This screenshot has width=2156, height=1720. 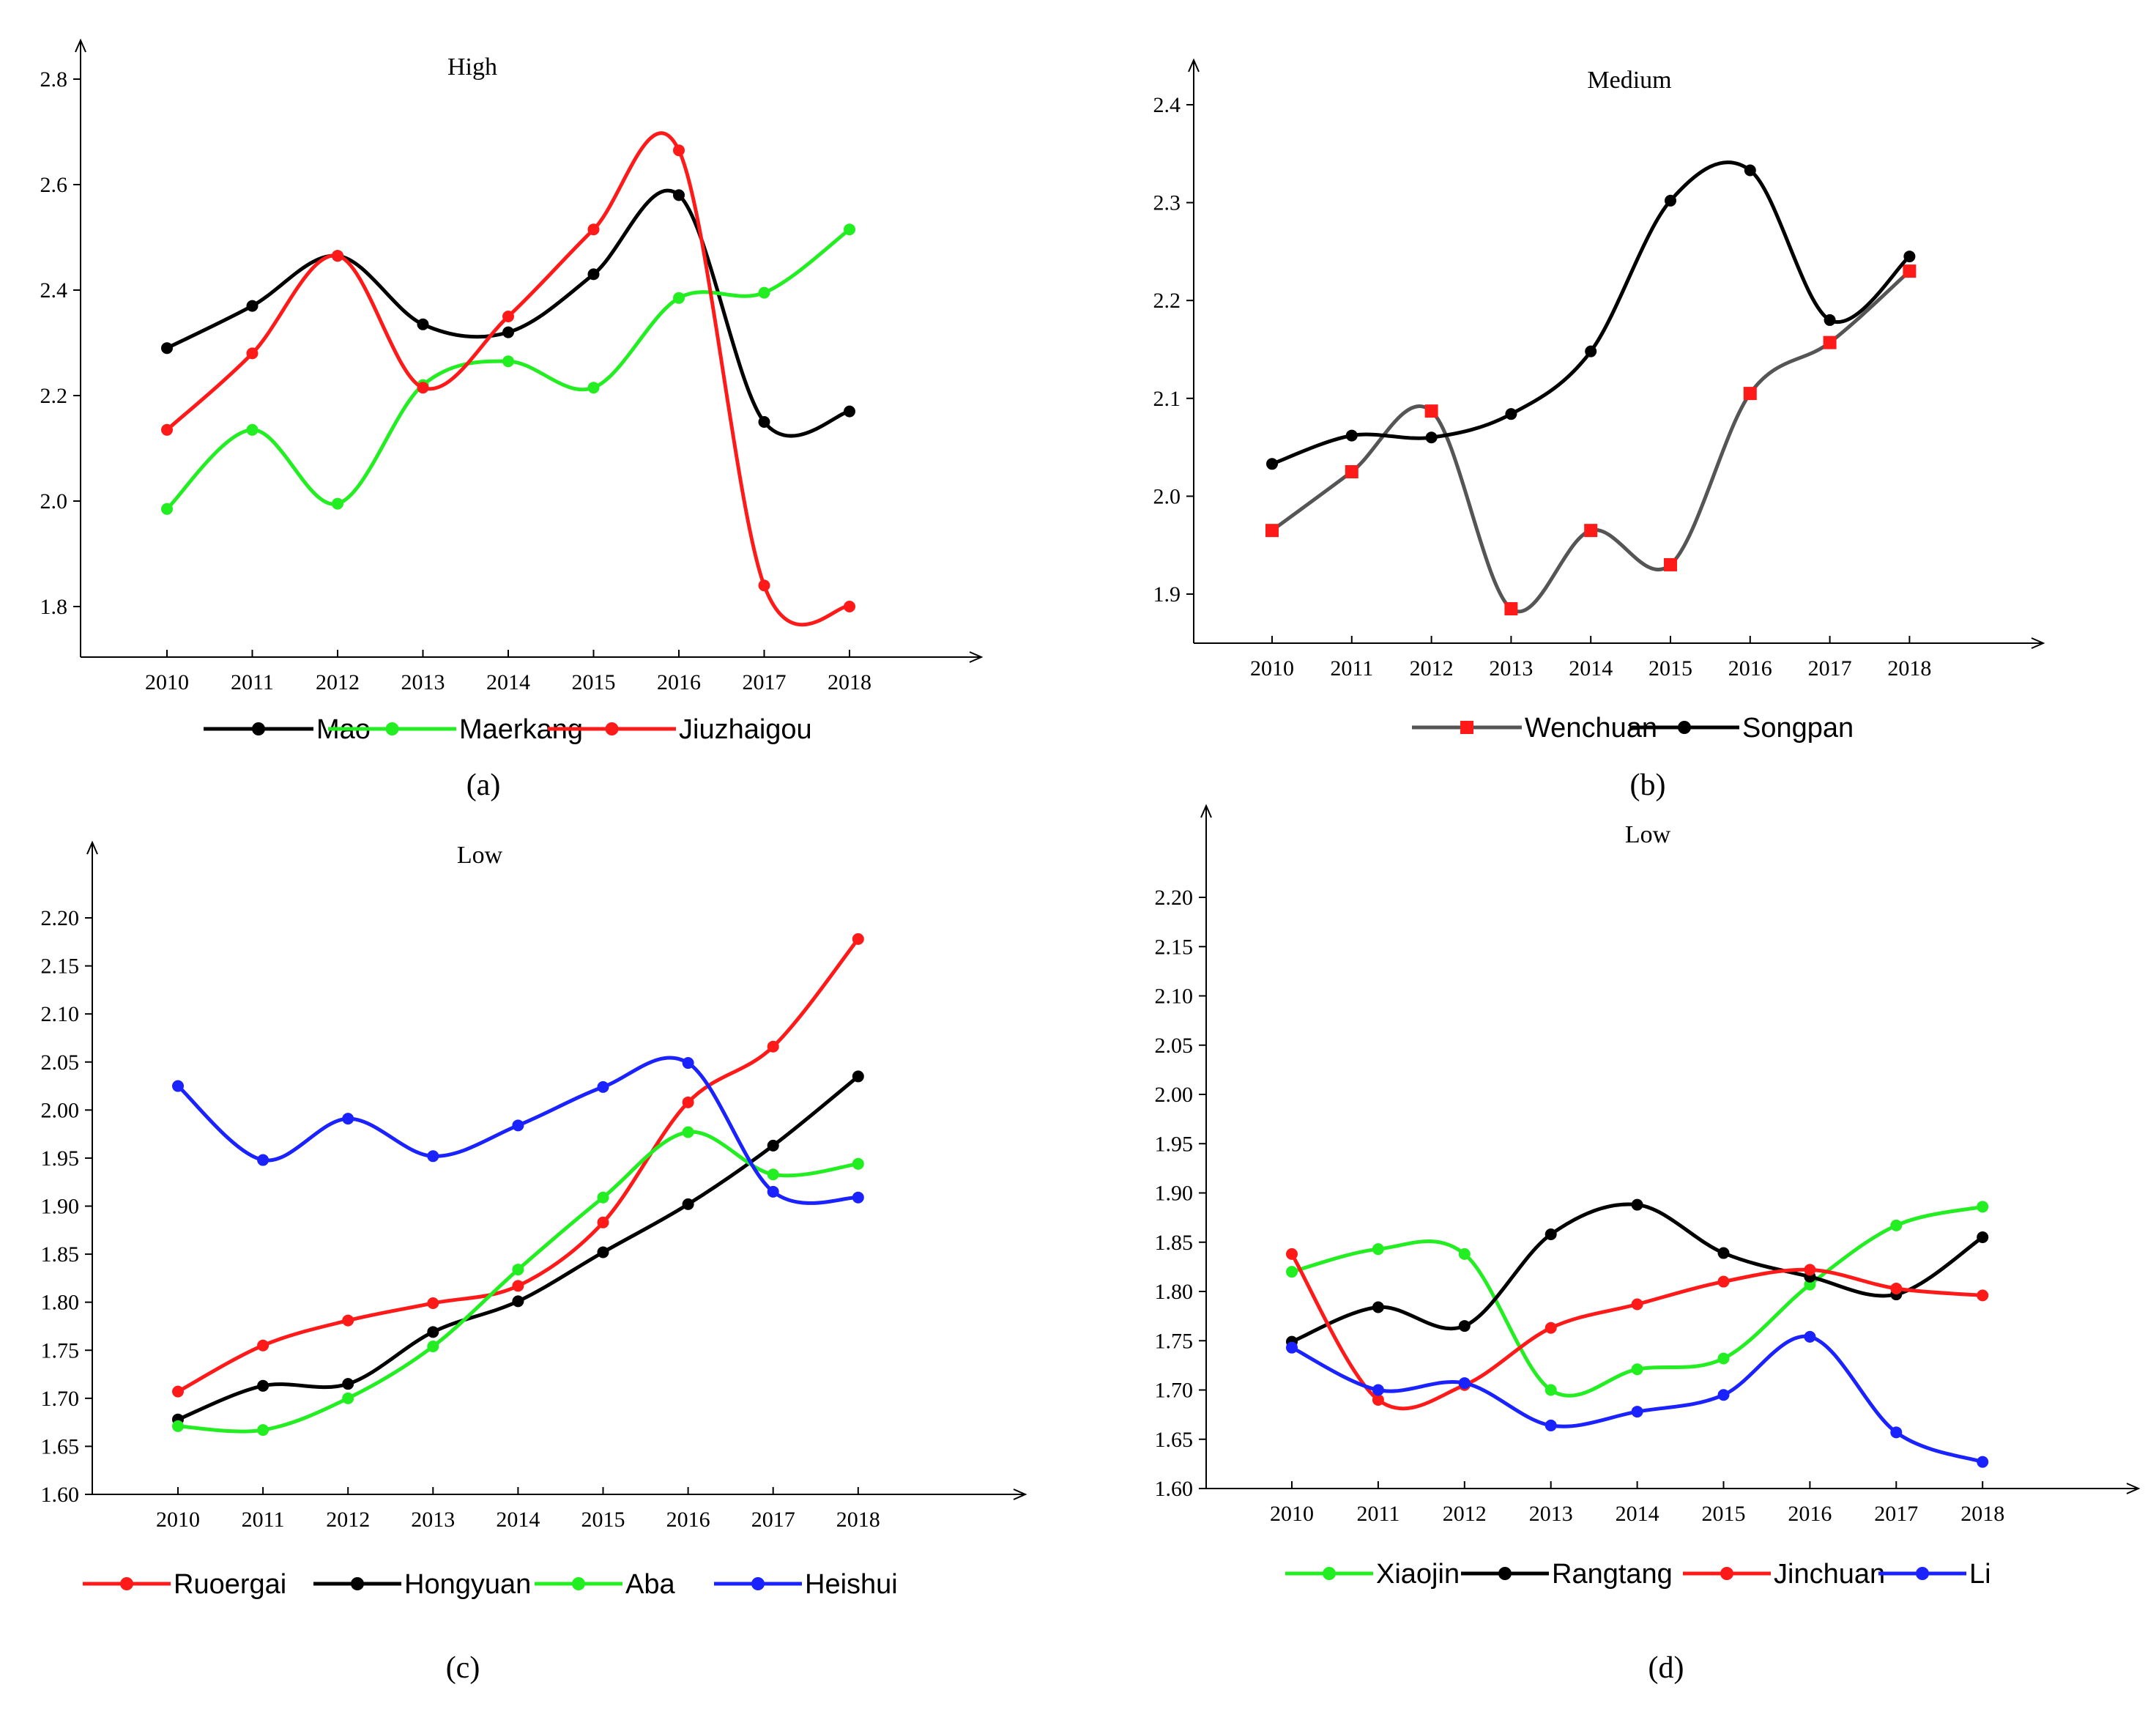 I want to click on legend-label-li: Li, so click(x=1980, y=1574).